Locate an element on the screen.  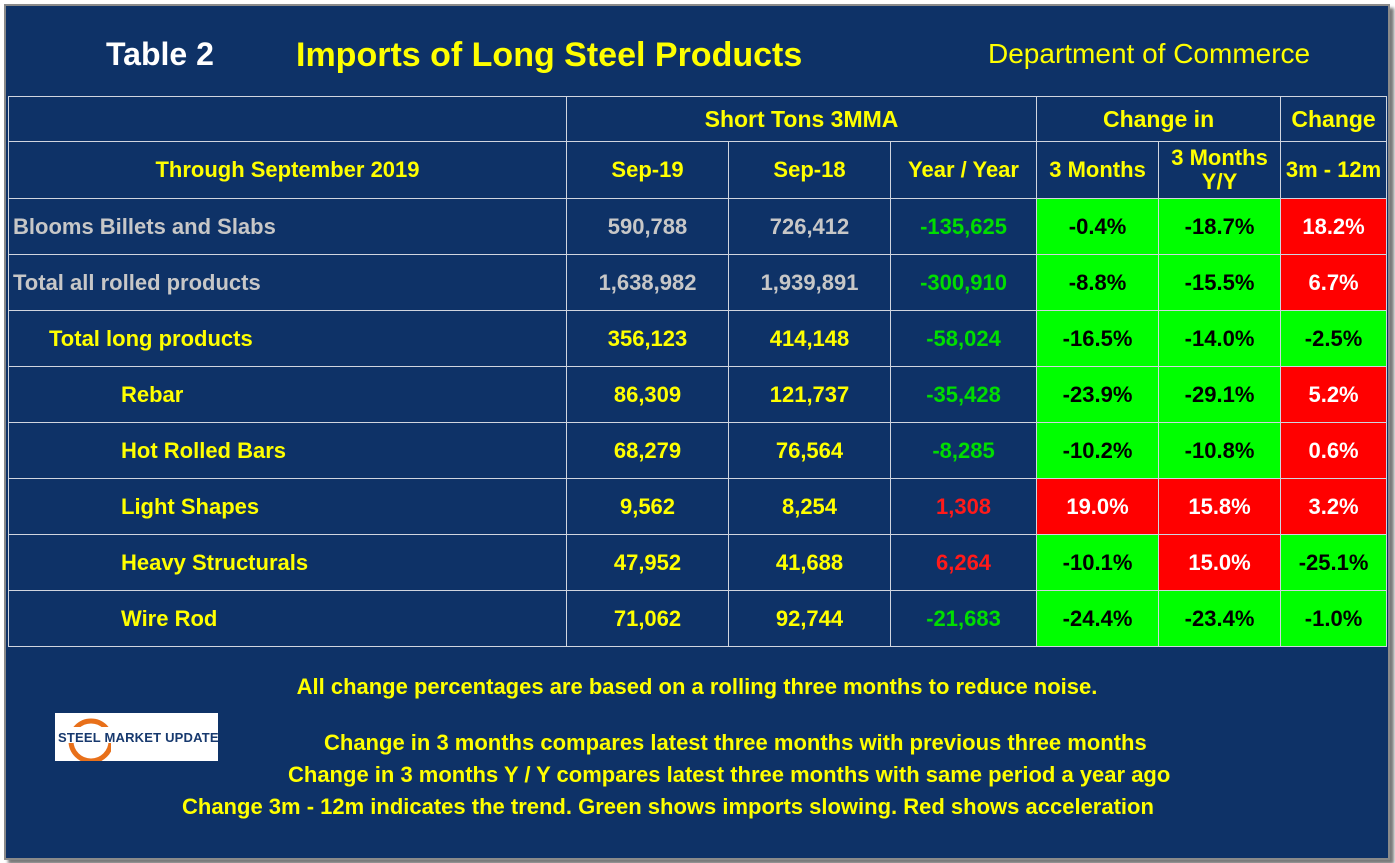
cell-year-over-year: -300,910 is located at coordinates (963, 282).